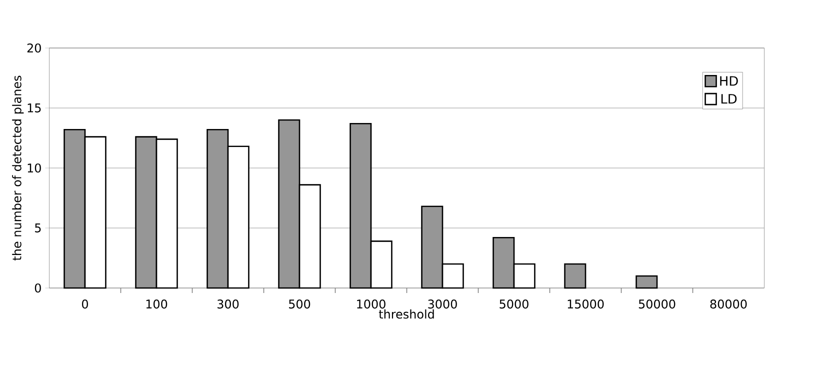  I want to click on x-tick-label: 1000, so click(371, 304).